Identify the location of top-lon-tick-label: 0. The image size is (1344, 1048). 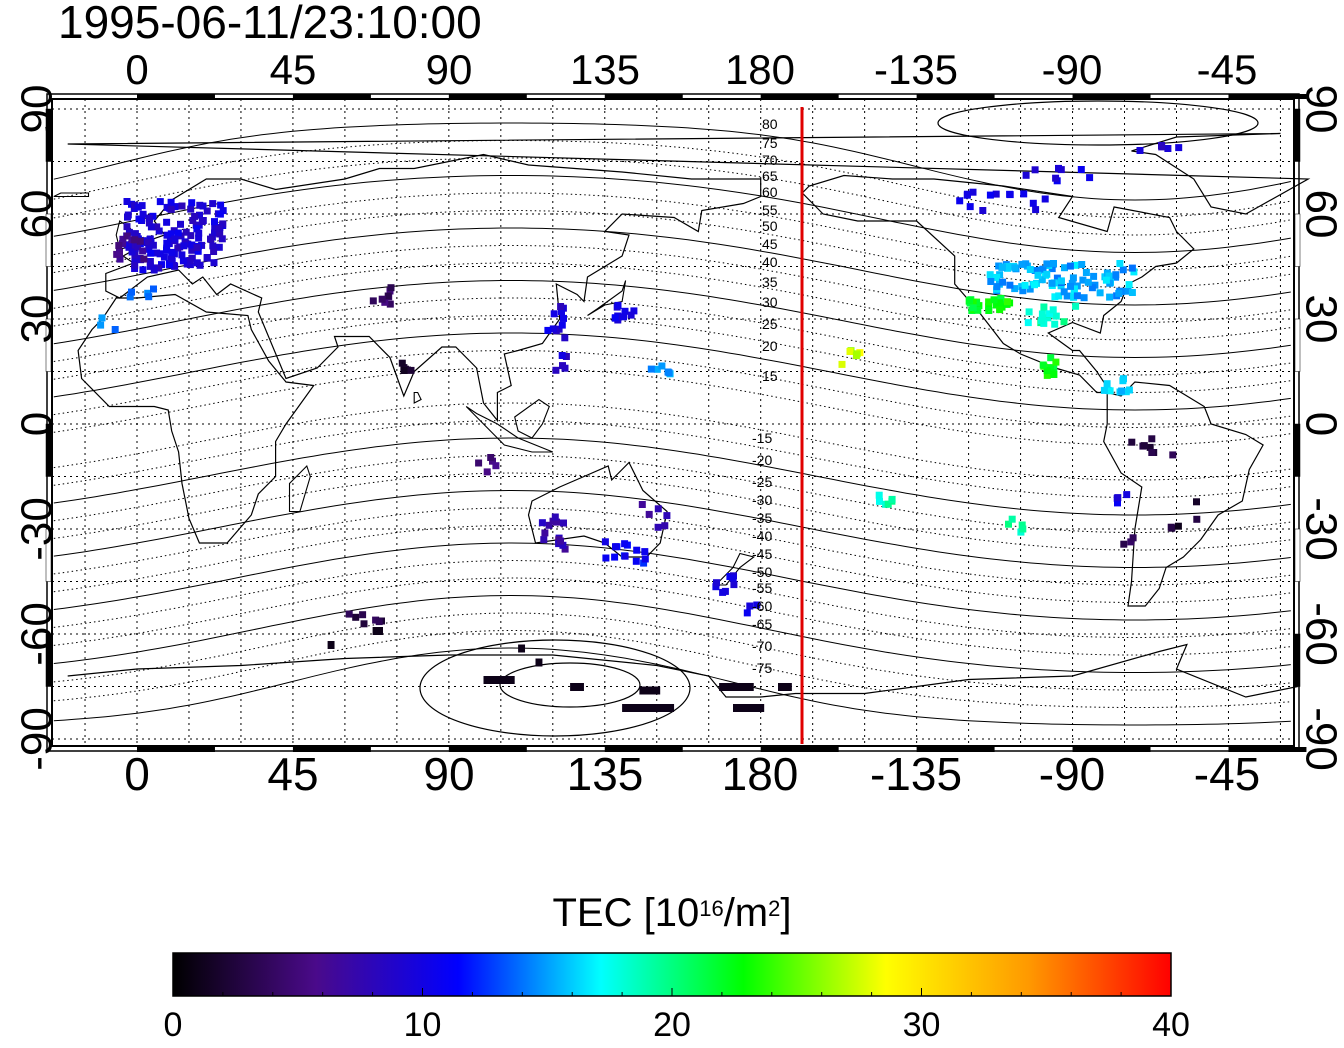
(136, 69).